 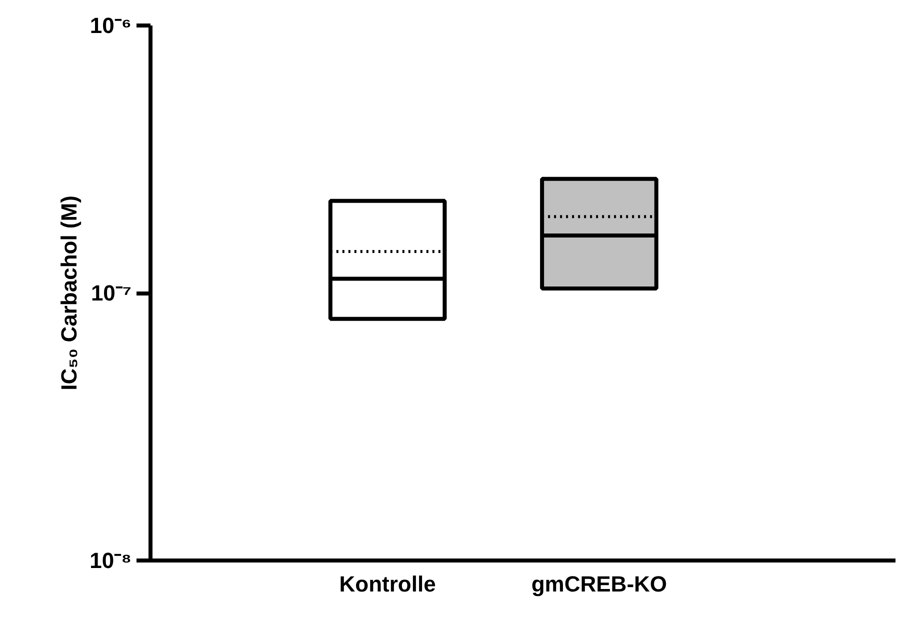 I want to click on x-tick-label: gmCREB-KO, so click(x=599, y=584).